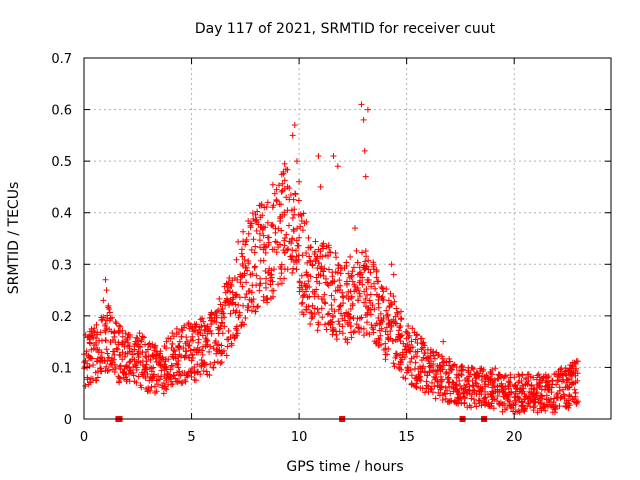  What do you see at coordinates (191, 437) in the screenshot?
I see `x-tick-label: 5` at bounding box center [191, 437].